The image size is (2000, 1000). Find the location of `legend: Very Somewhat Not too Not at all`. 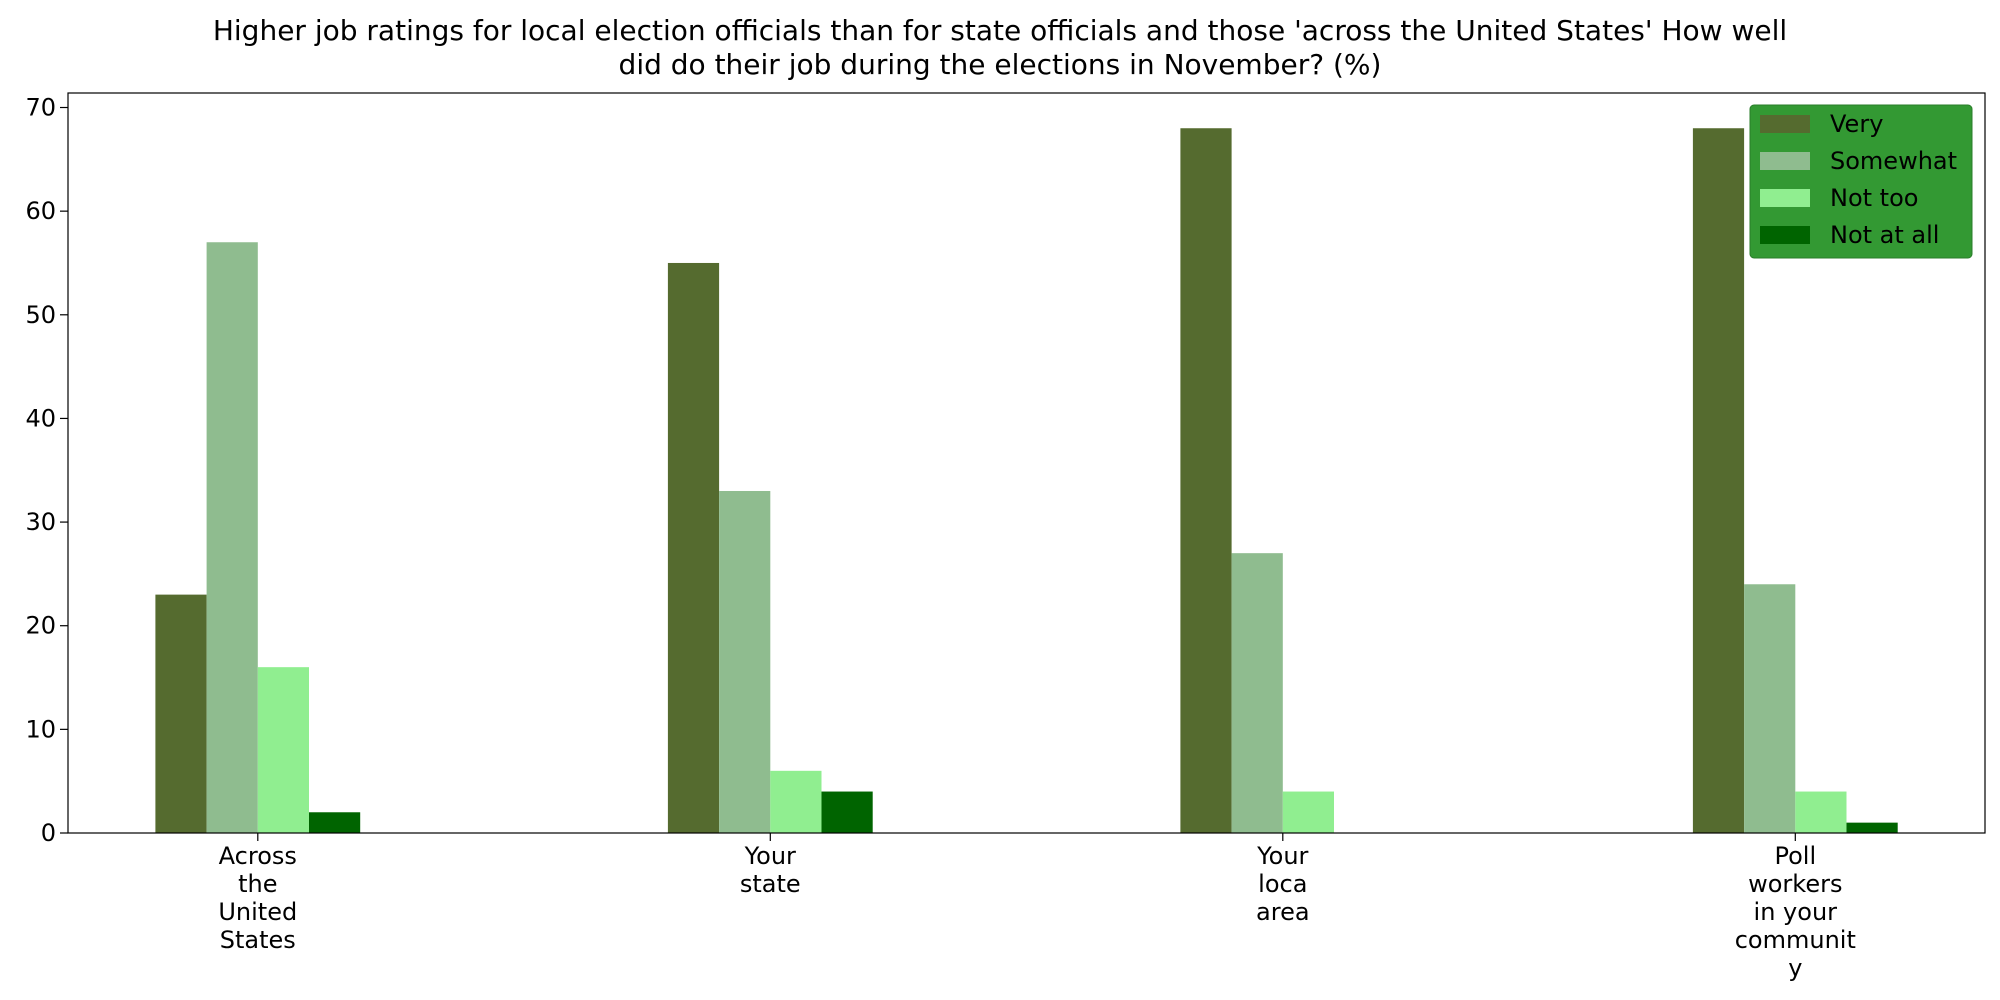

legend: Very Somewhat Not too Not at all is located at coordinates (1861, 181).